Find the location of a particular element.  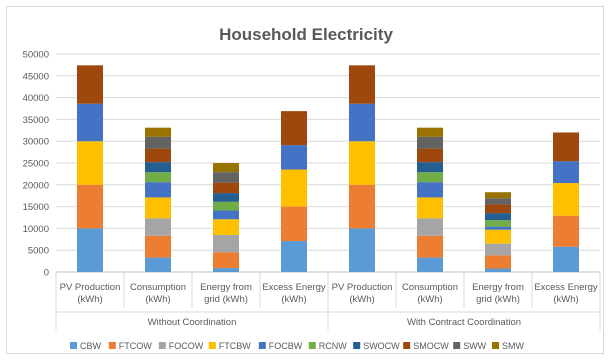

group-label: With Contract Coordination is located at coordinates (464, 322).